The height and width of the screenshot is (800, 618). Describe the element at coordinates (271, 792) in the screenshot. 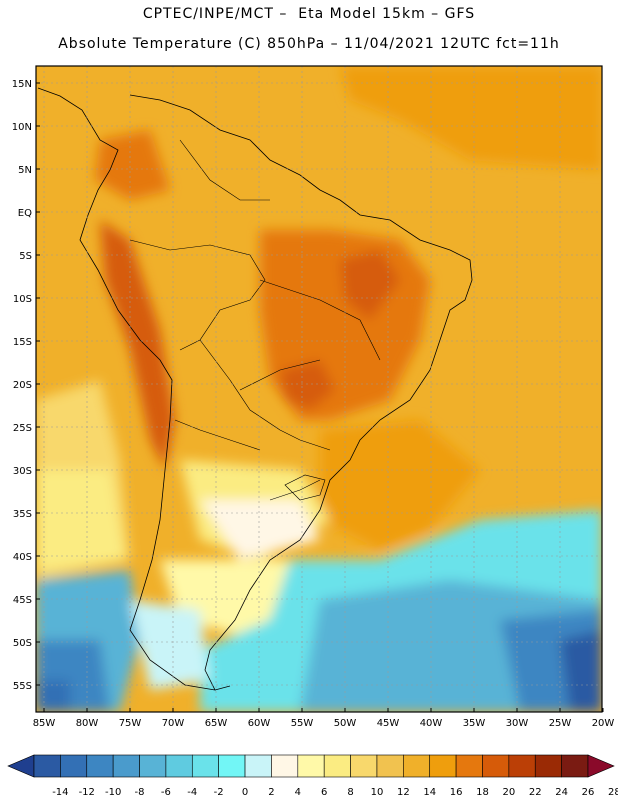

I see `colorbar-tick-label: 2` at that location.